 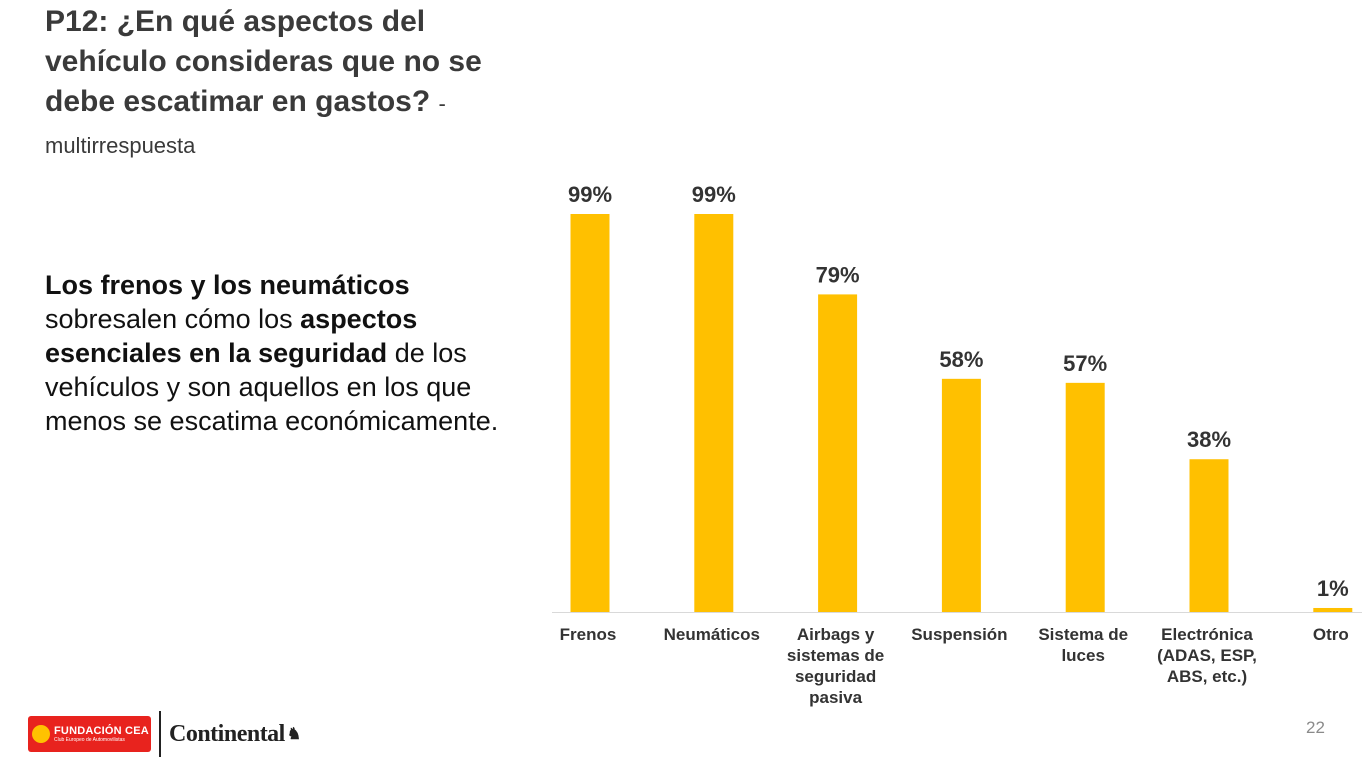 I want to click on cea-sun-icon, so click(x=41, y=734).